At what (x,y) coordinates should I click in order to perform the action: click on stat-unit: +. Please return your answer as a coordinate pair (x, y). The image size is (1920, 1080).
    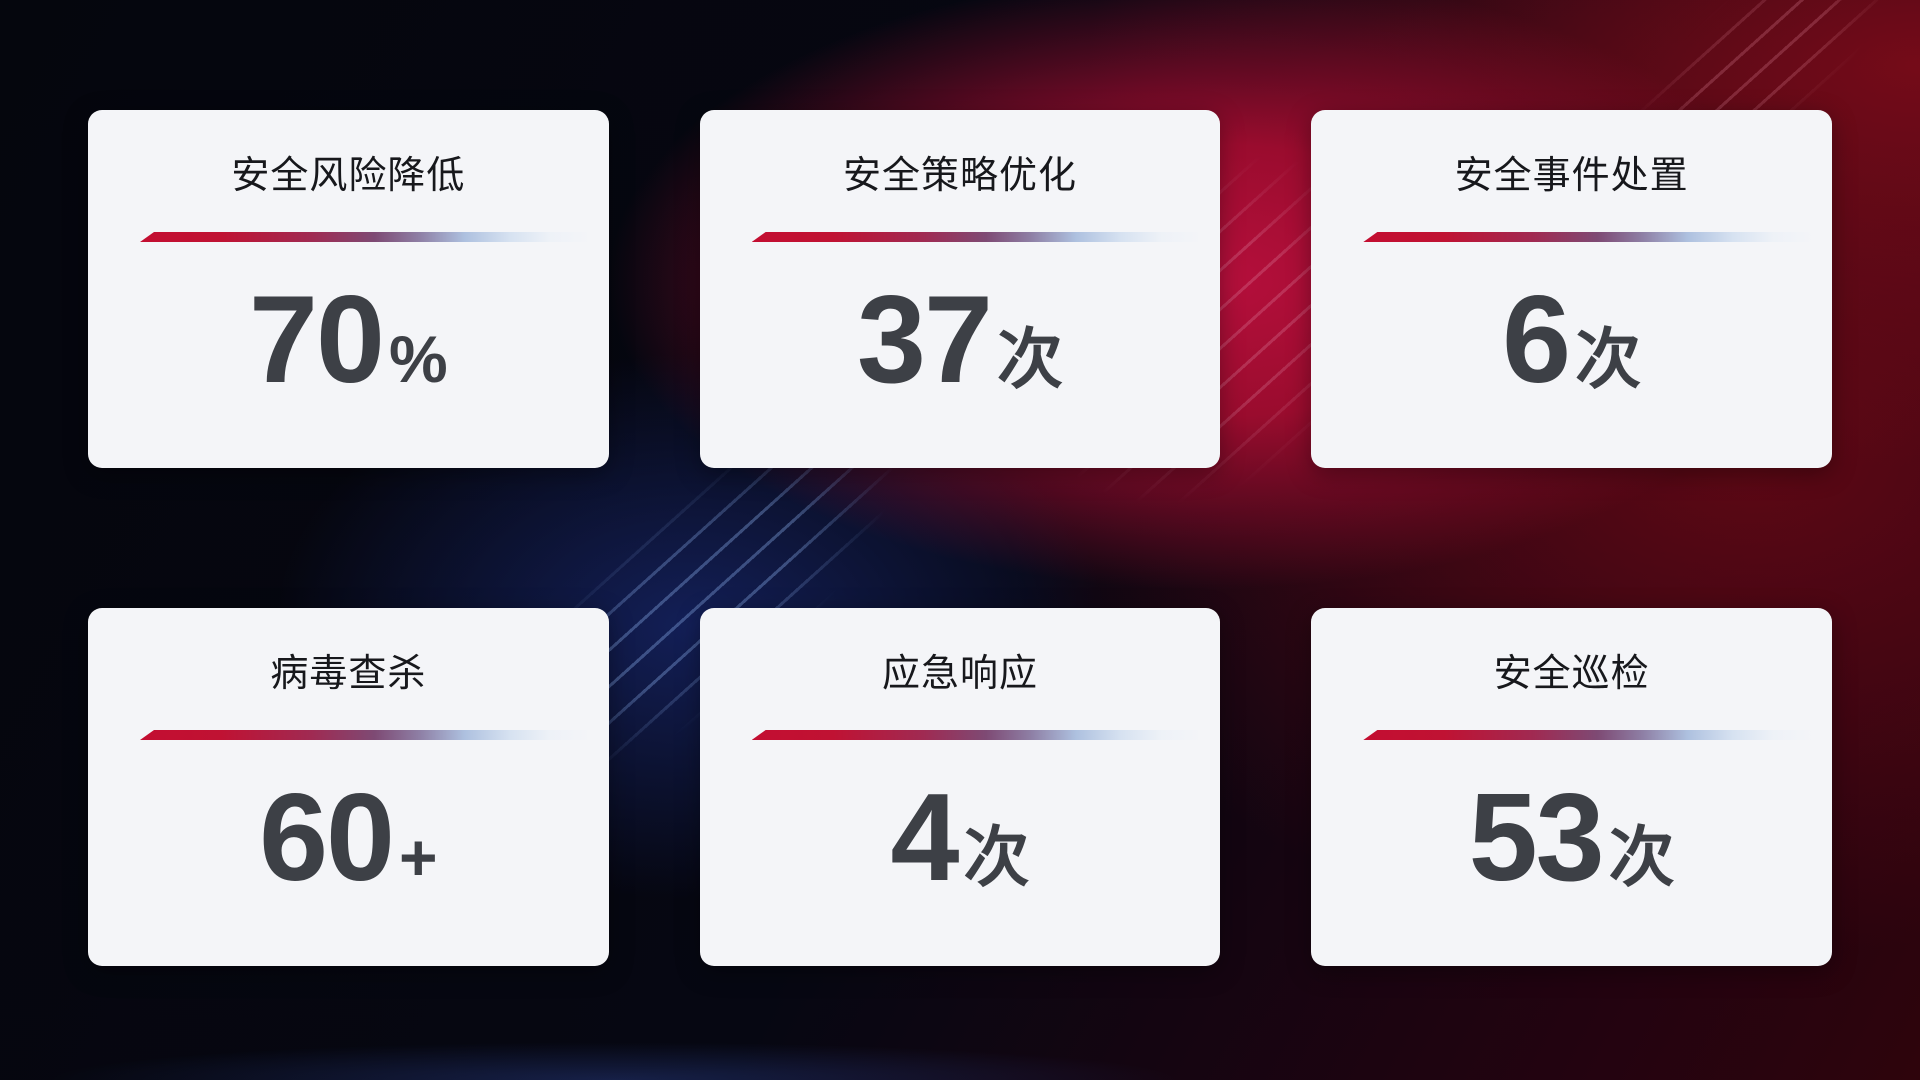
    Looking at the image, I should click on (418, 857).